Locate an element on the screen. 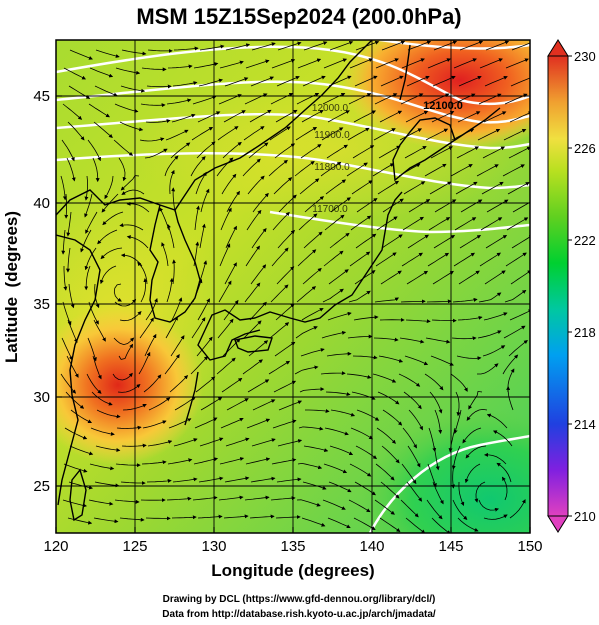  colorbar-gradient is located at coordinates (558, 286).